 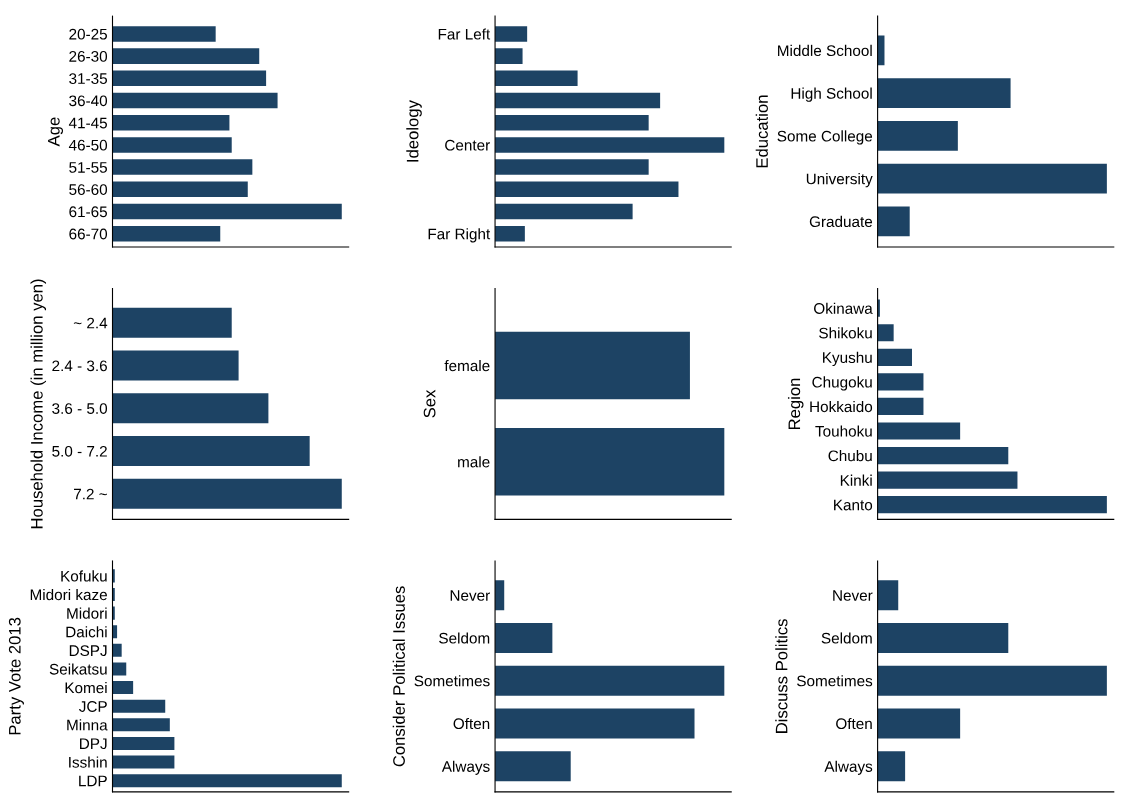 What do you see at coordinates (467, 145) in the screenshot?
I see `y-tick-label: Center` at bounding box center [467, 145].